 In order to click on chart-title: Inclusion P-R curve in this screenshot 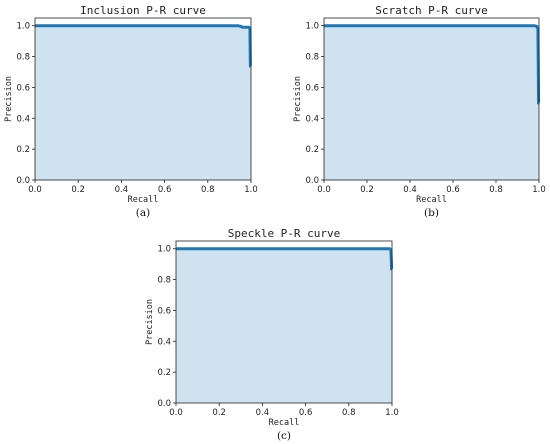, I will do `click(143, 10)`.